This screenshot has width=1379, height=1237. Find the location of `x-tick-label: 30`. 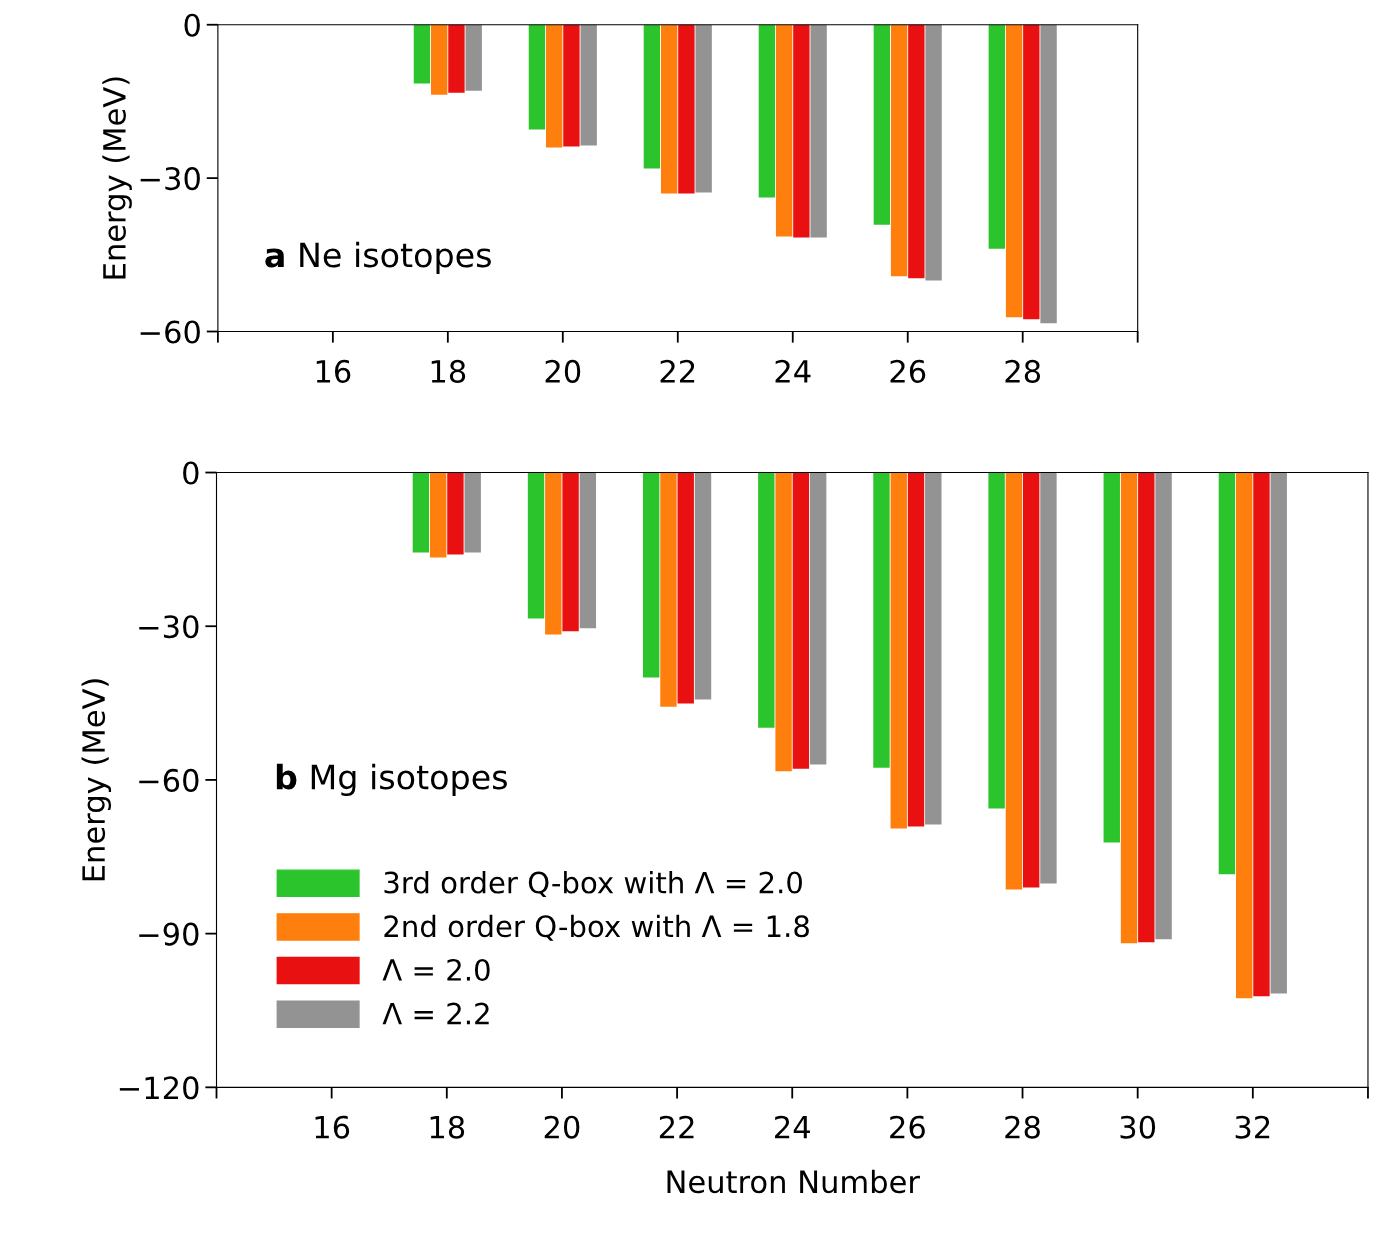

x-tick-label: 30 is located at coordinates (1138, 1127).